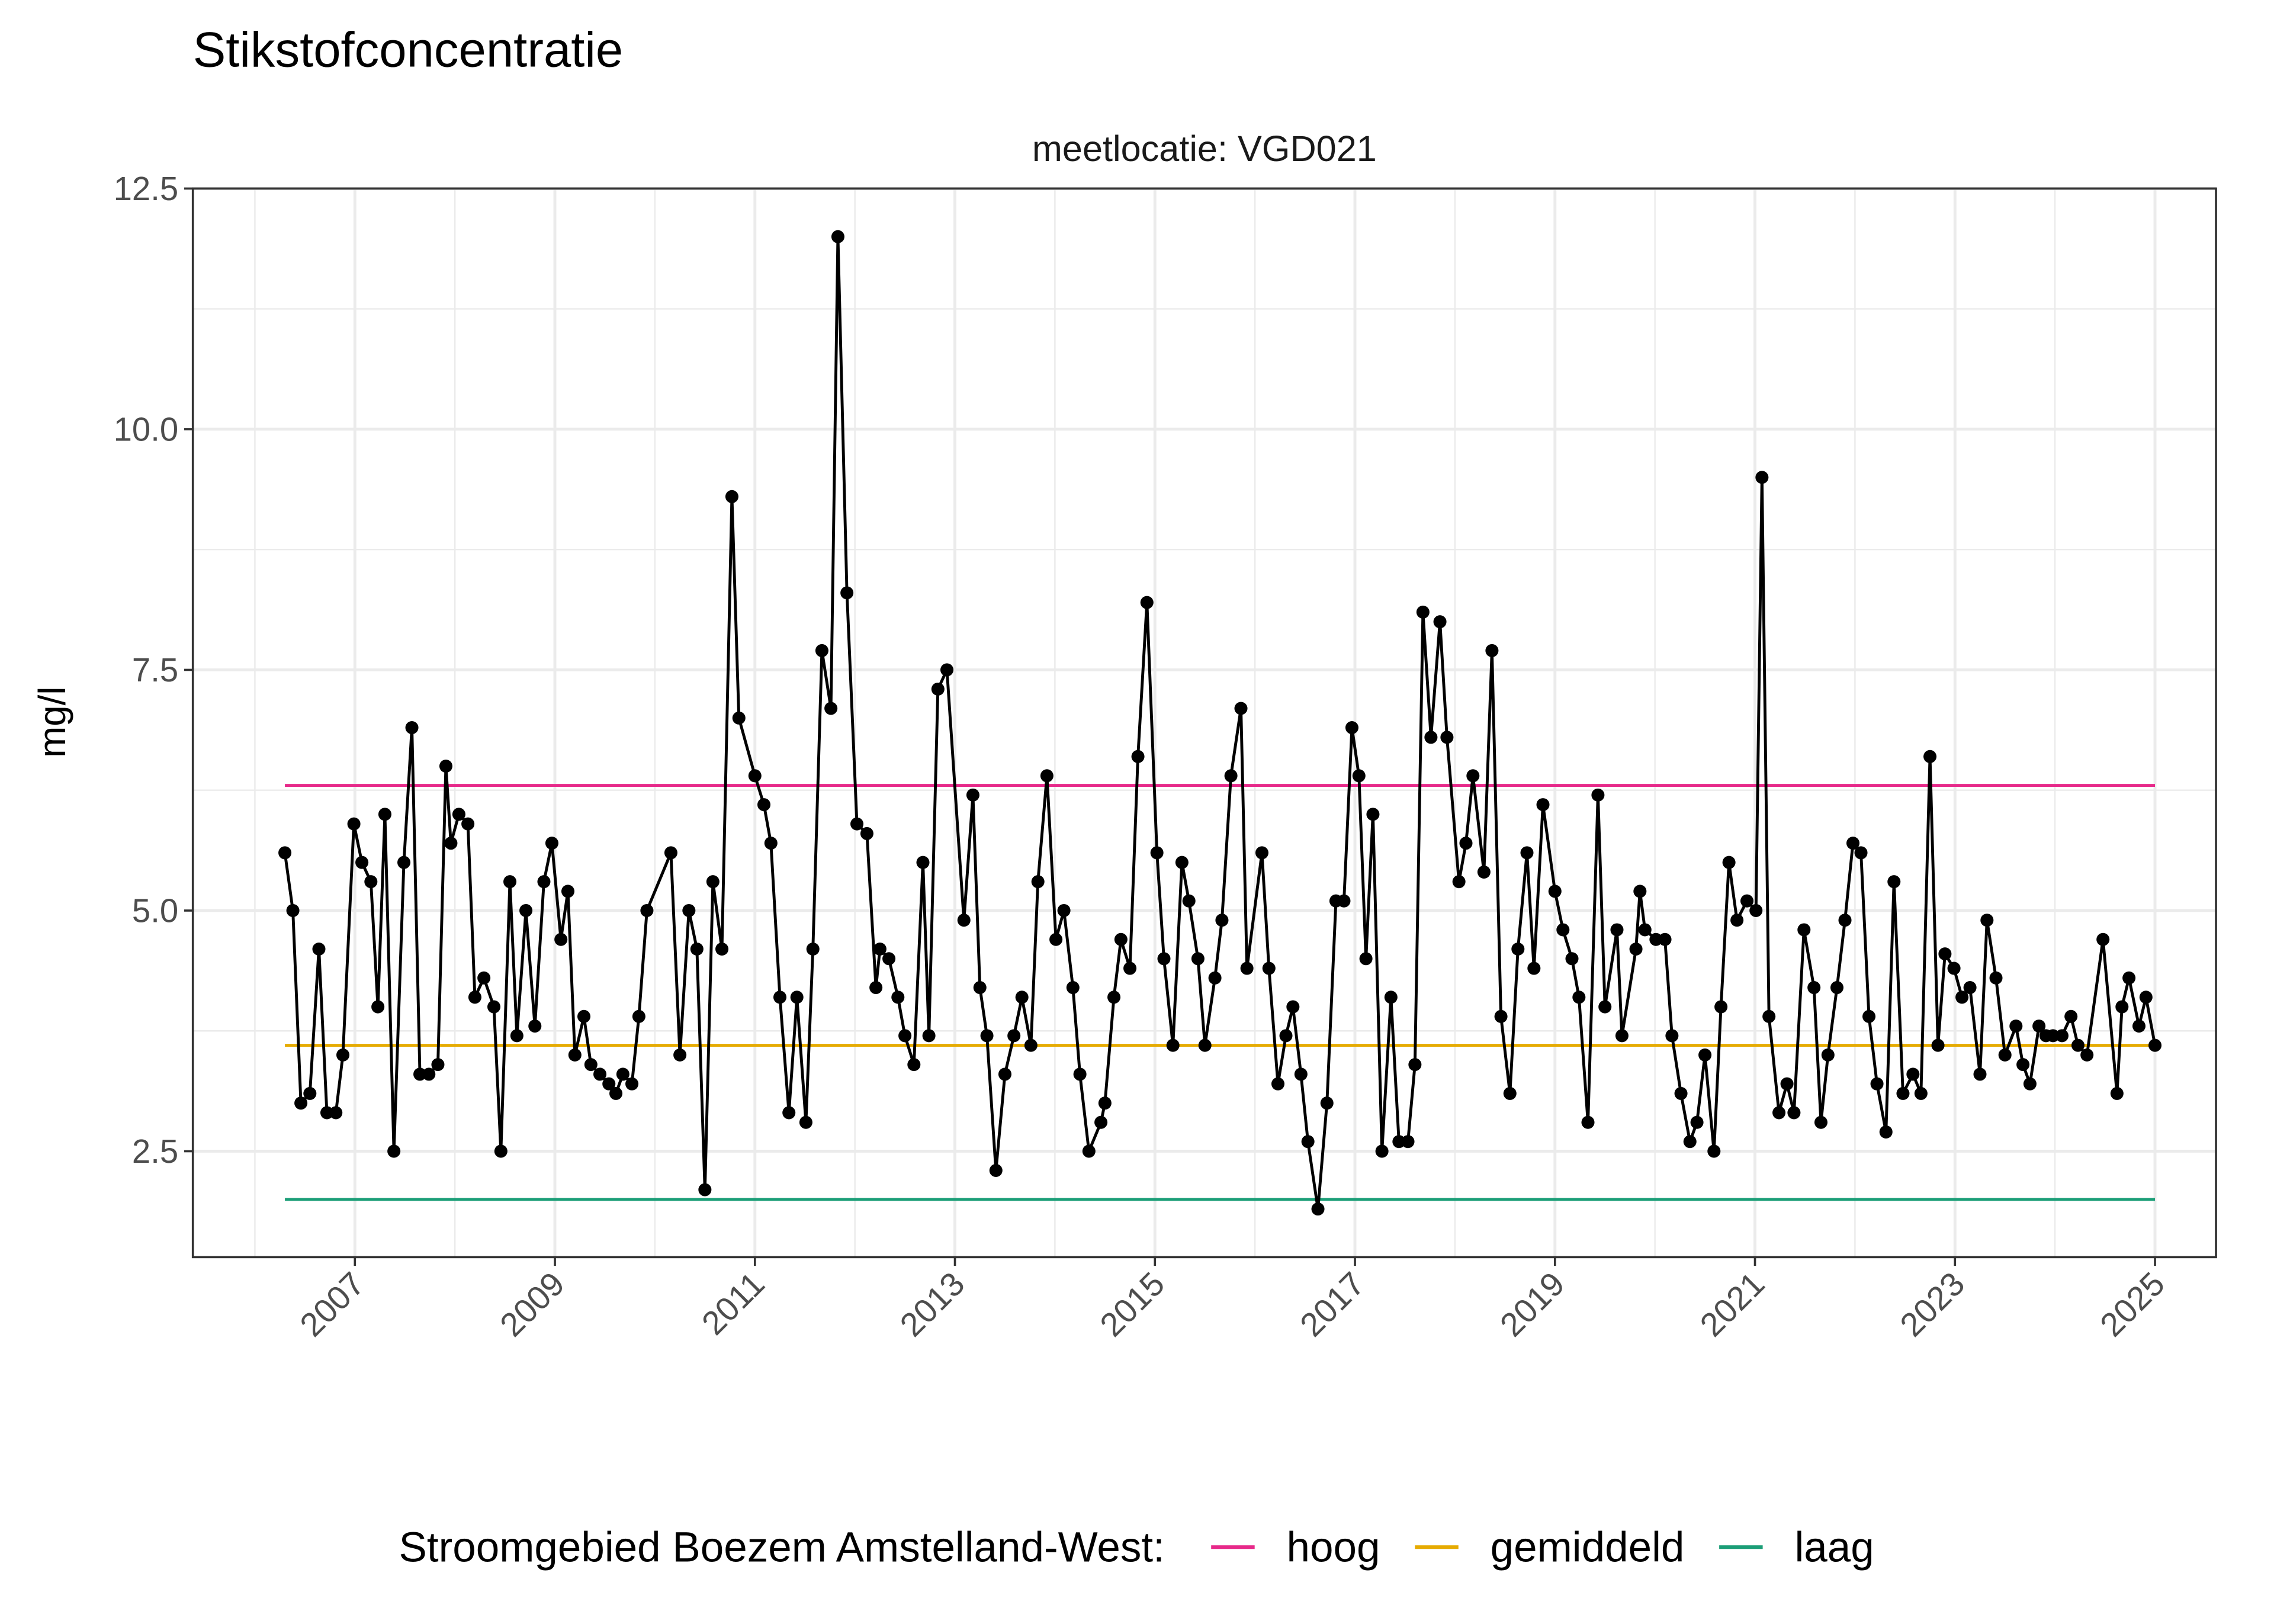 The image size is (2274, 1624). What do you see at coordinates (1333, 1548) in the screenshot?
I see `legend-label: hoog` at bounding box center [1333, 1548].